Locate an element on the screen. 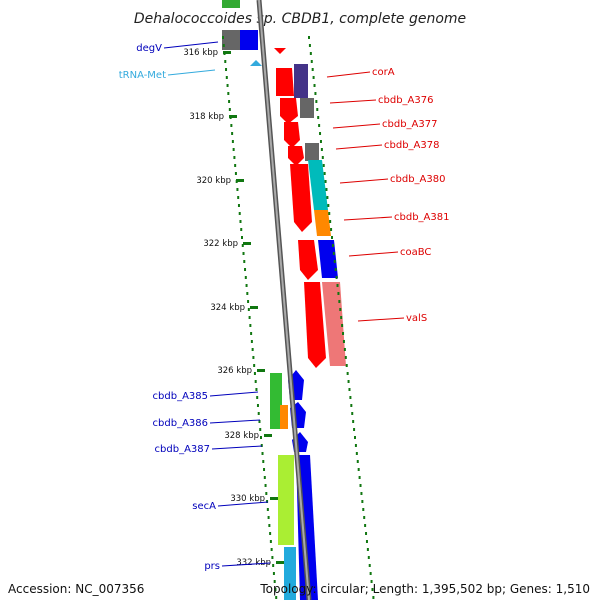 The width and height of the screenshot is (600, 600). tick: 324 kbp is located at coordinates (234, 308).